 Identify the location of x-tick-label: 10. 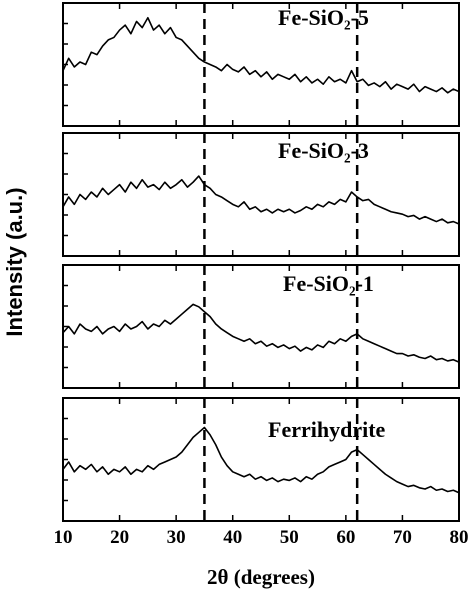
(63, 537).